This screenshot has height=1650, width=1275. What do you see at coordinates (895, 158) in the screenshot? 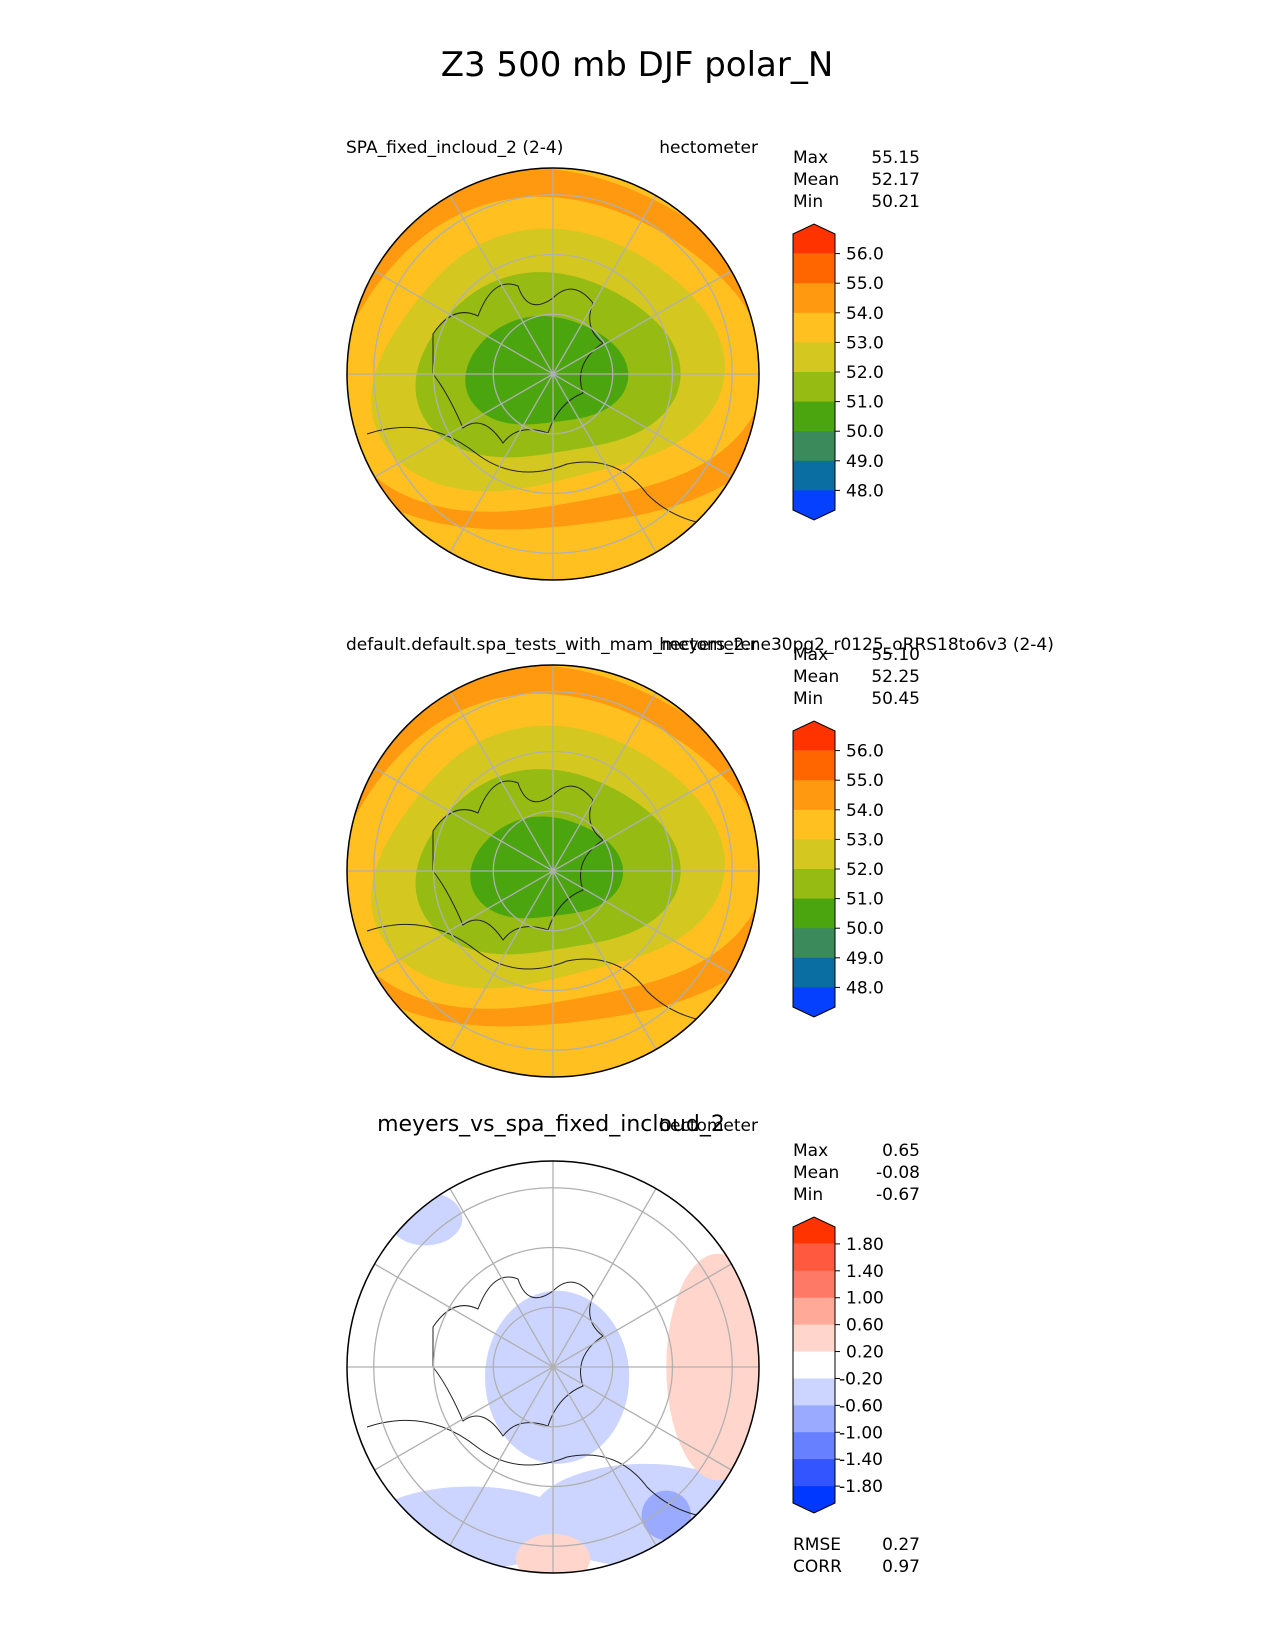
I see `stat-value: 55.15` at bounding box center [895, 158].